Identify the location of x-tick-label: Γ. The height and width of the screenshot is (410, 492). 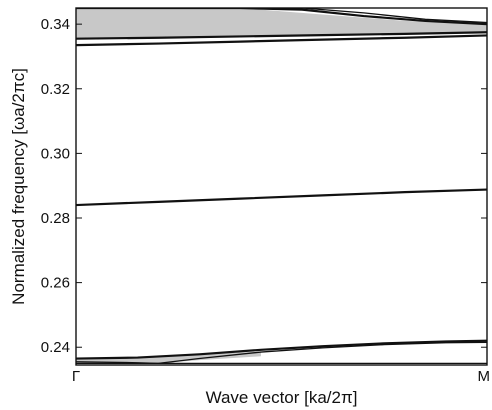
(76, 376).